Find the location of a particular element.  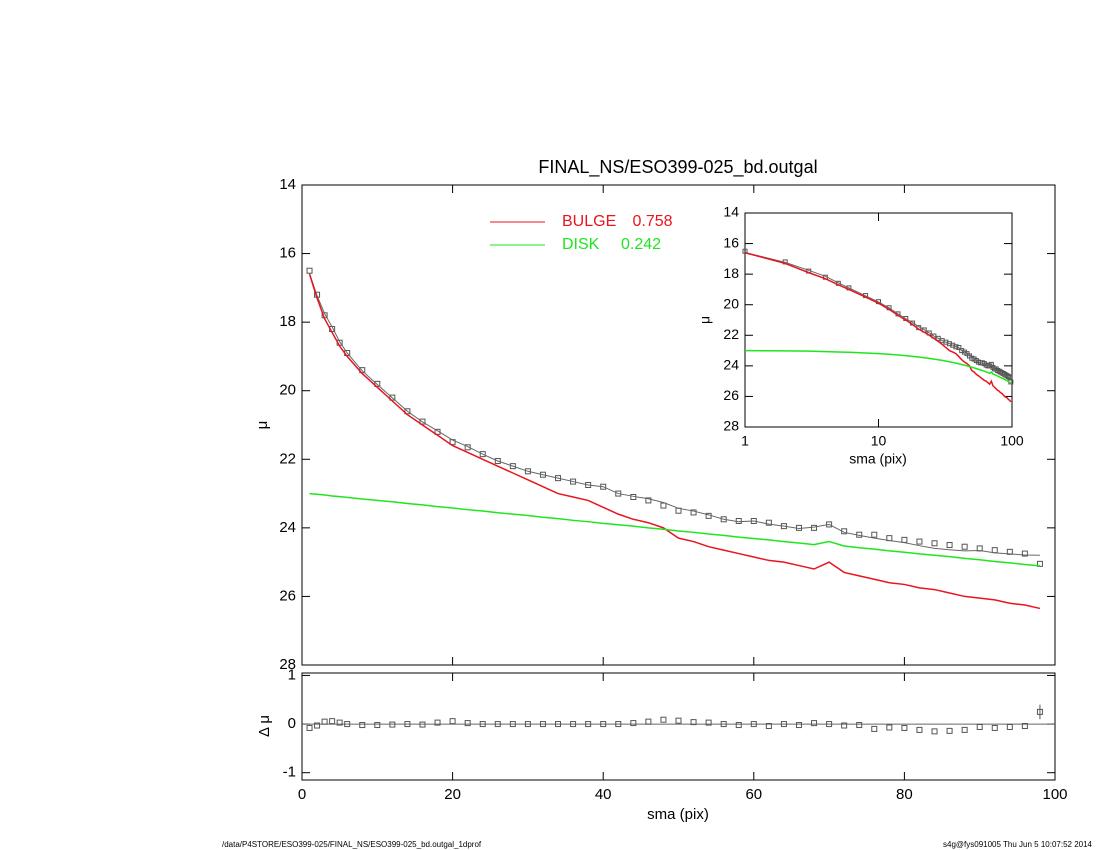

x-tick-label: 1 is located at coordinates (745, 441).